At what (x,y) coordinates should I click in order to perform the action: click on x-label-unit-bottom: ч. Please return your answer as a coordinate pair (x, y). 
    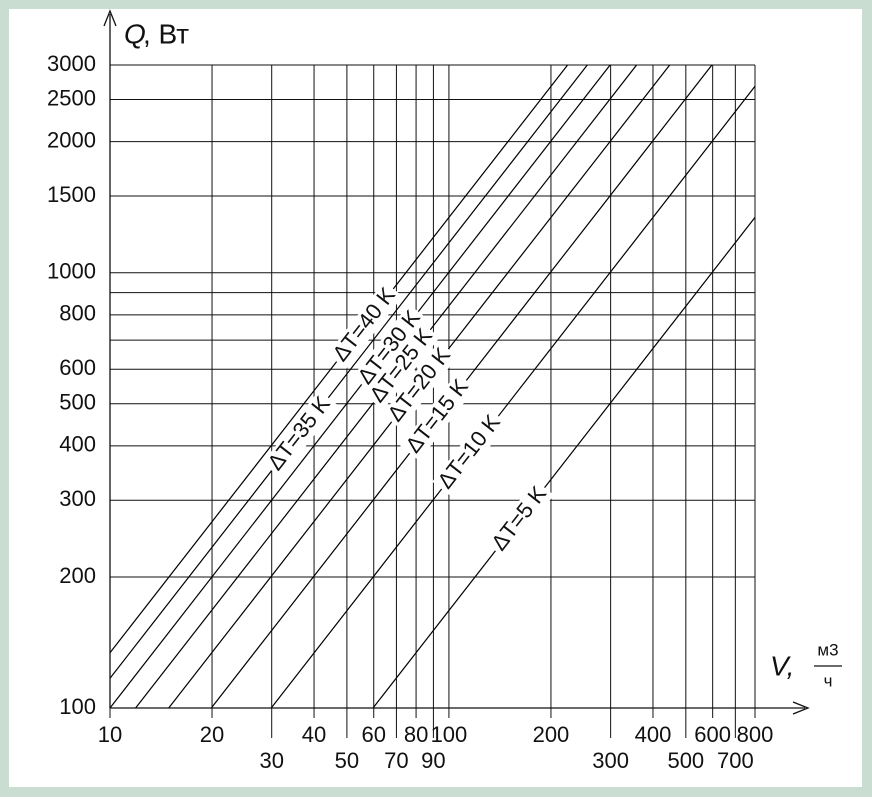
    Looking at the image, I should click on (828, 680).